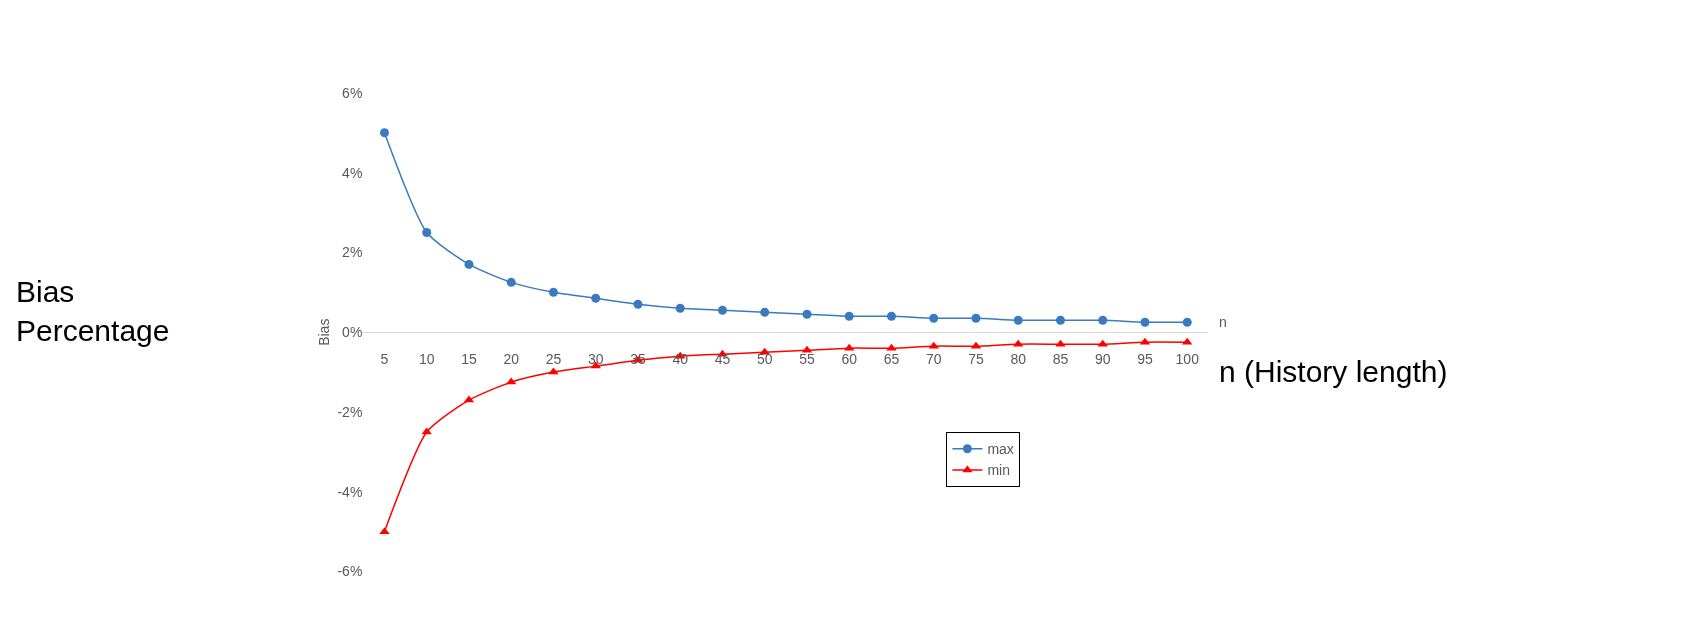  Describe the element at coordinates (324, 332) in the screenshot. I see `y-axis-title: Bias` at that location.